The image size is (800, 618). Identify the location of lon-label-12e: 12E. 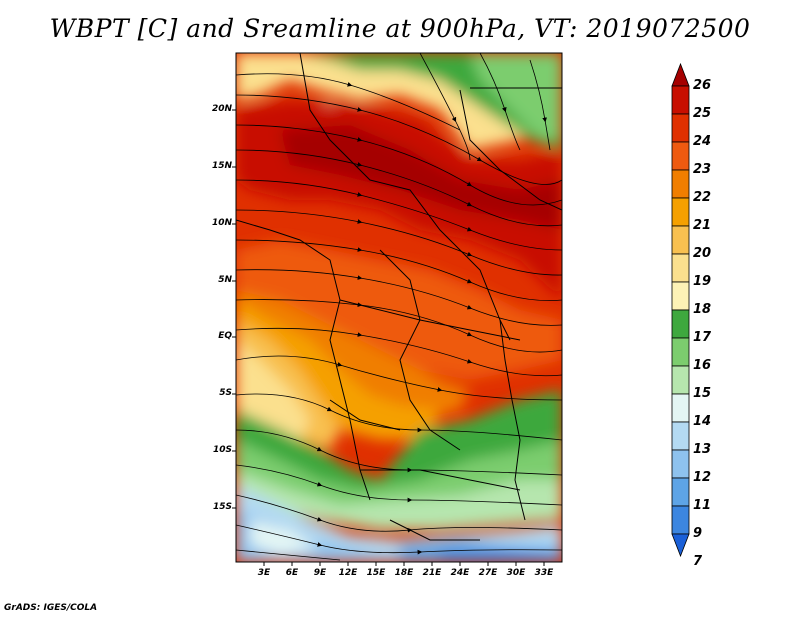
(348, 573).